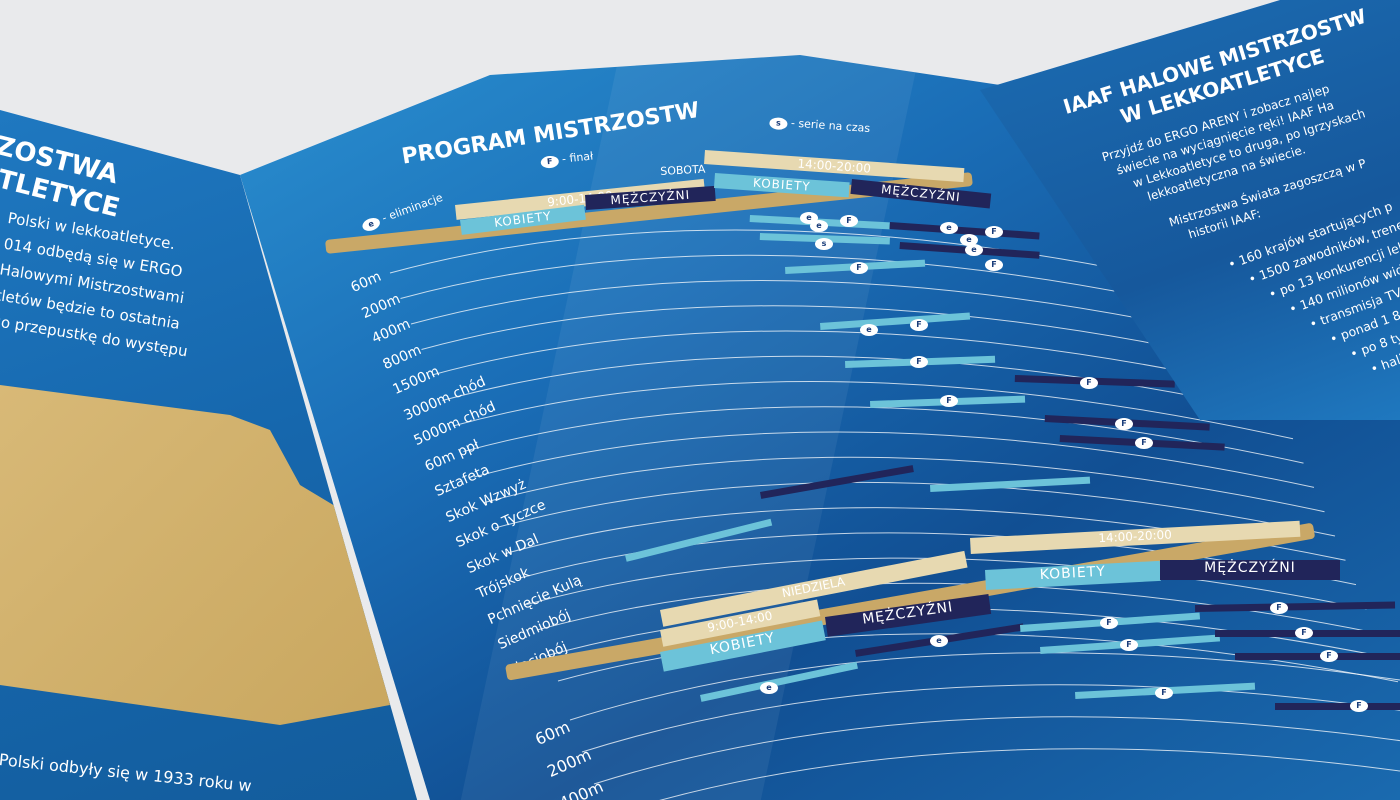 The image size is (1400, 800). I want to click on left-bottom-text: Polski odbyły się w 1933 roku w, so click(126, 773).